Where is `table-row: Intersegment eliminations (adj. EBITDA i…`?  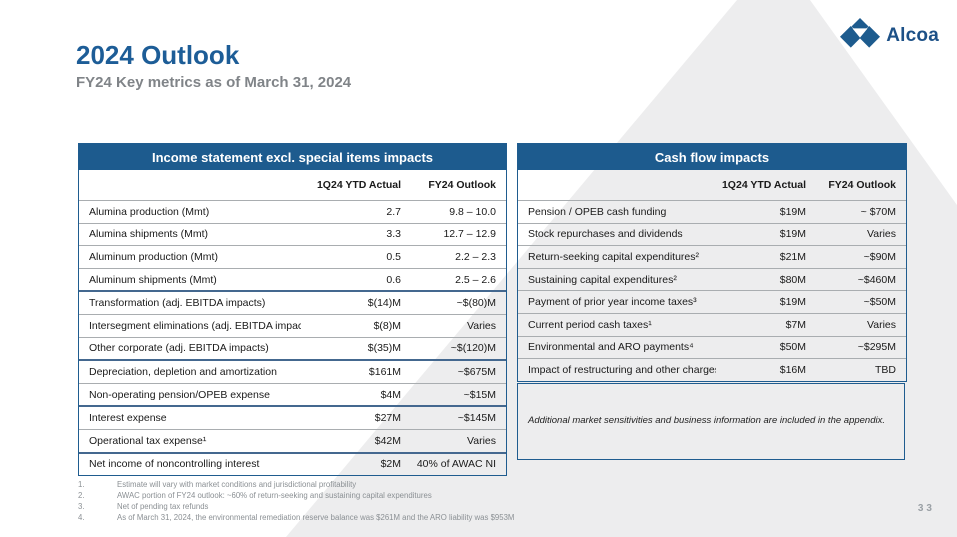 table-row: Intersegment eliminations (adj. EBITDA i… is located at coordinates (292, 325).